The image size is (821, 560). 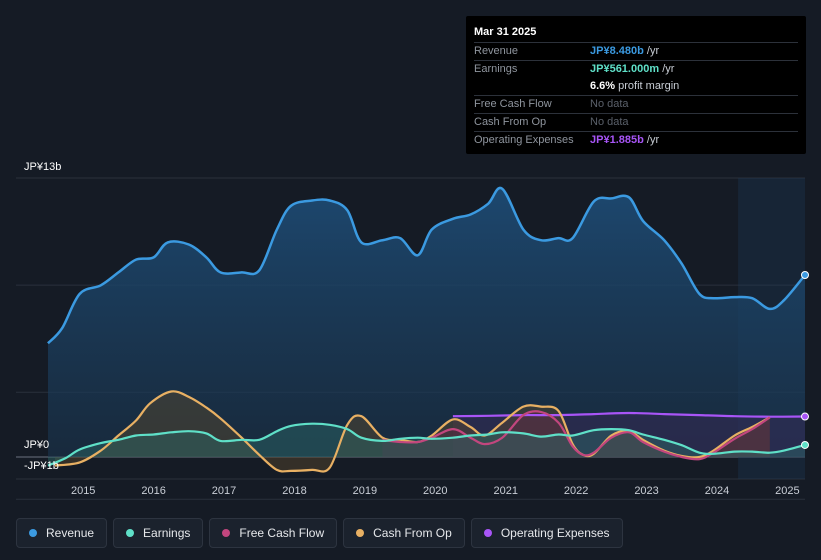 What do you see at coordinates (649, 86) in the screenshot?
I see `tooltip-margin-text: profit margin` at bounding box center [649, 86].